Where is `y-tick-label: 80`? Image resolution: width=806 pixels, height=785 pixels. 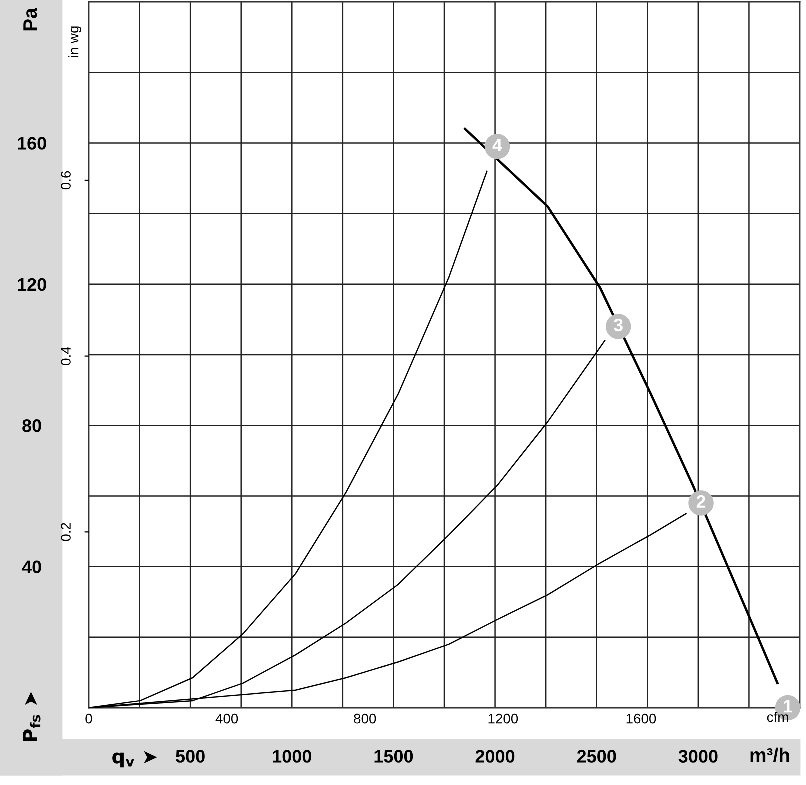
y-tick-label: 80 is located at coordinates (32, 426).